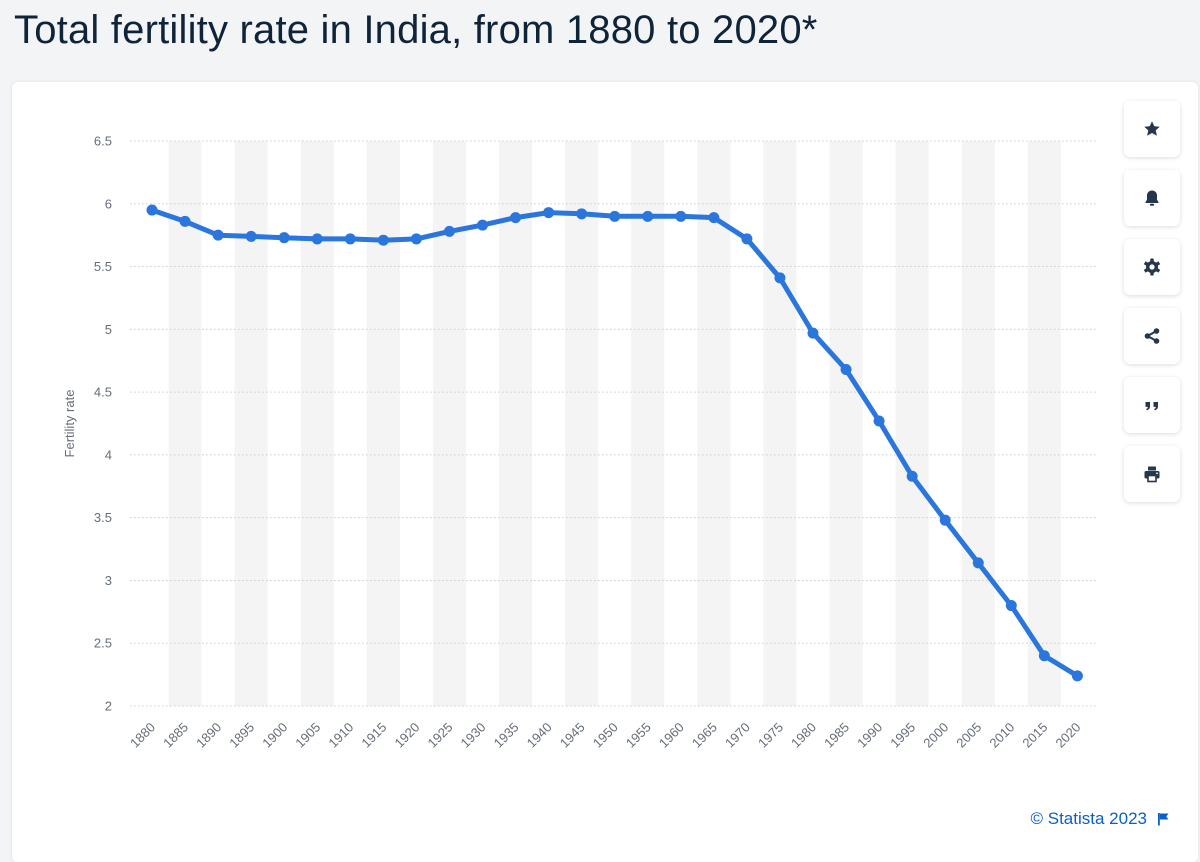 The height and width of the screenshot is (862, 1200). I want to click on notification-button, so click(1152, 198).